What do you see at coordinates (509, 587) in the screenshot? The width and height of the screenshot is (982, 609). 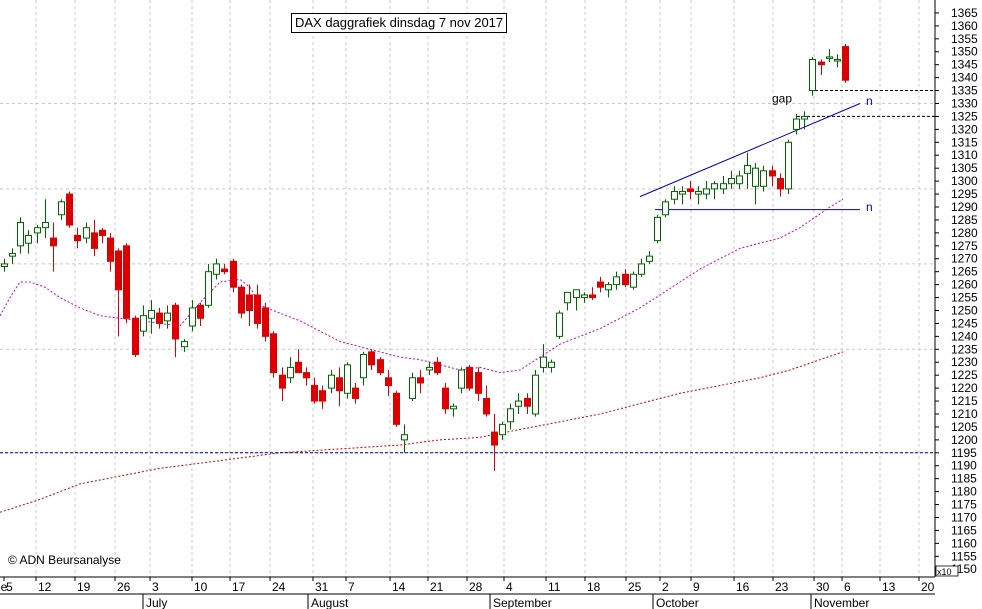 I see `x-tick-label: 4` at bounding box center [509, 587].